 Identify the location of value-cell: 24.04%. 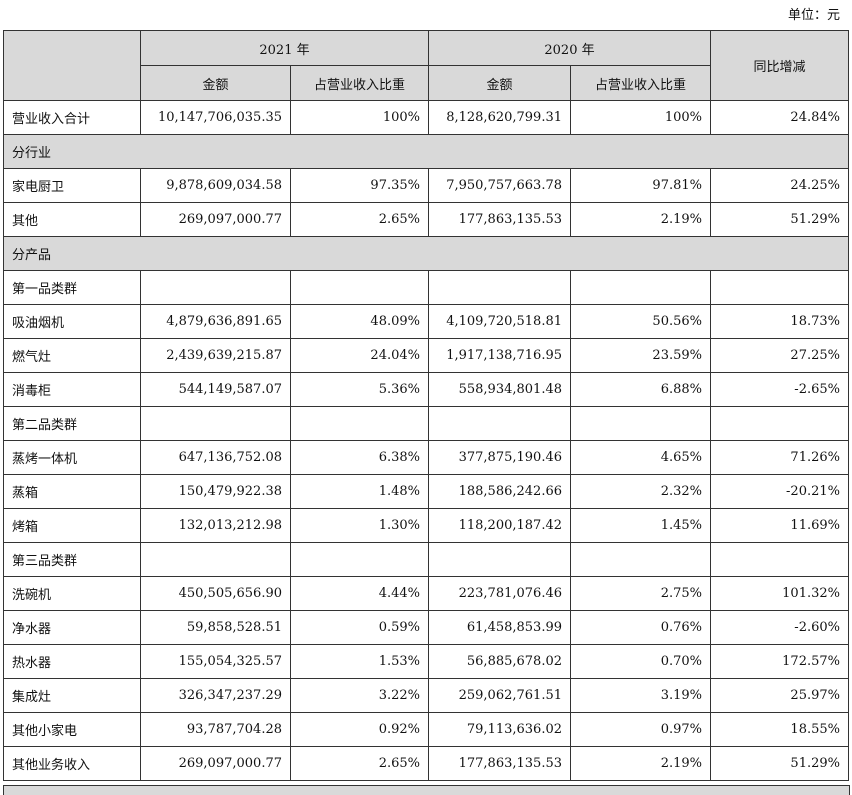
(359, 355).